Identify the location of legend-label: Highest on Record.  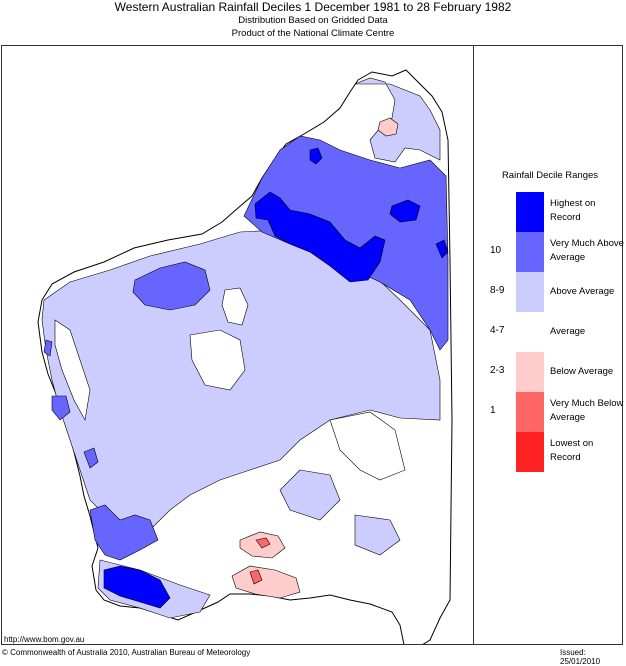
(573, 210).